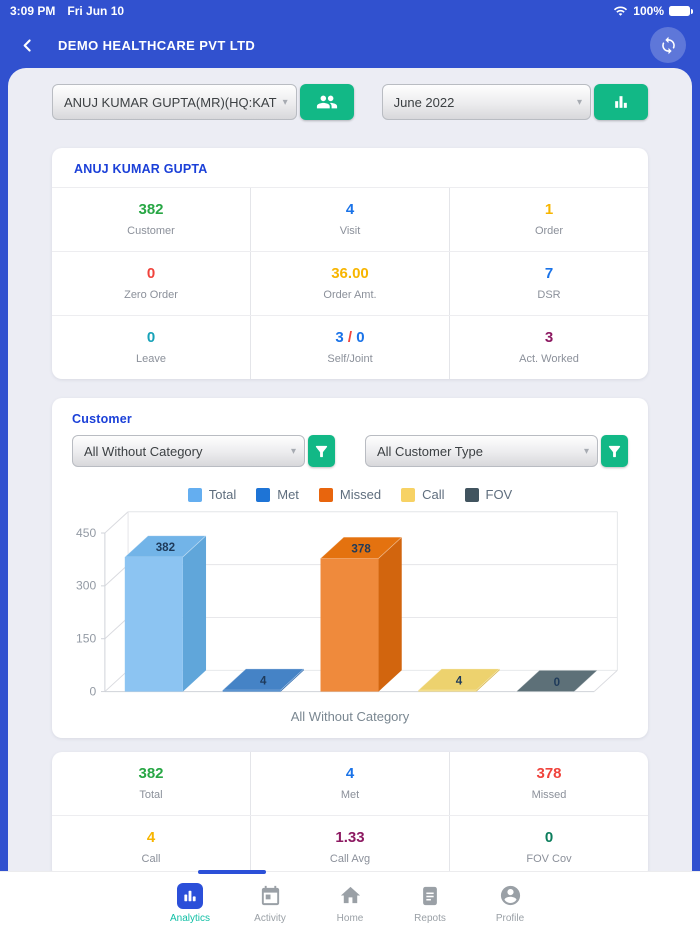 This screenshot has height=934, width=700. I want to click on nav-item-analytics: Analytics, so click(190, 903).